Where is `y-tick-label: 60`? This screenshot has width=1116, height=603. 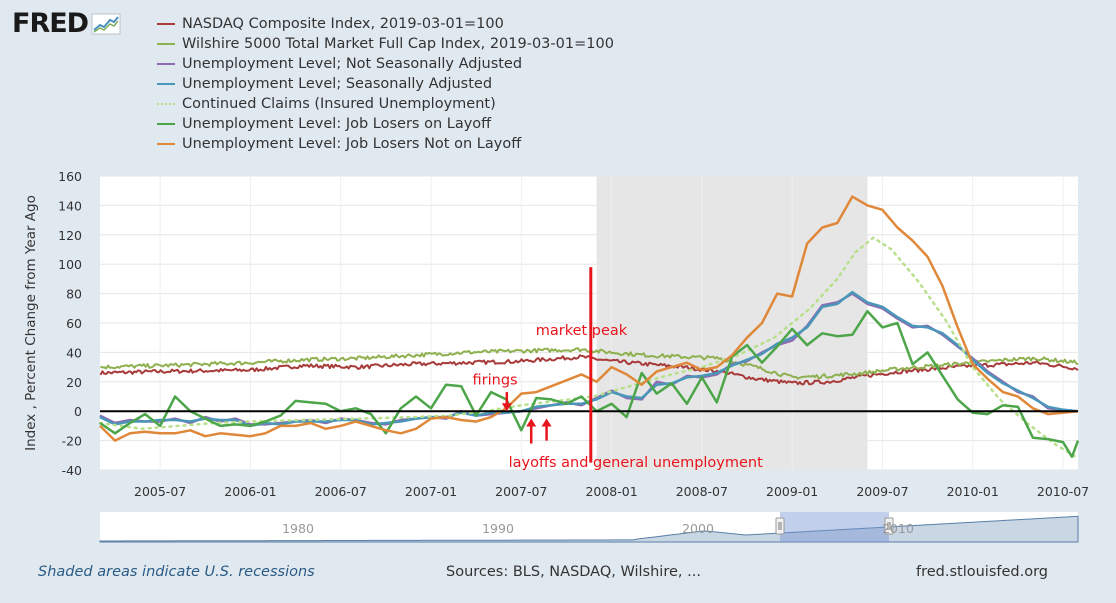
y-tick-label: 60 is located at coordinates (74, 323).